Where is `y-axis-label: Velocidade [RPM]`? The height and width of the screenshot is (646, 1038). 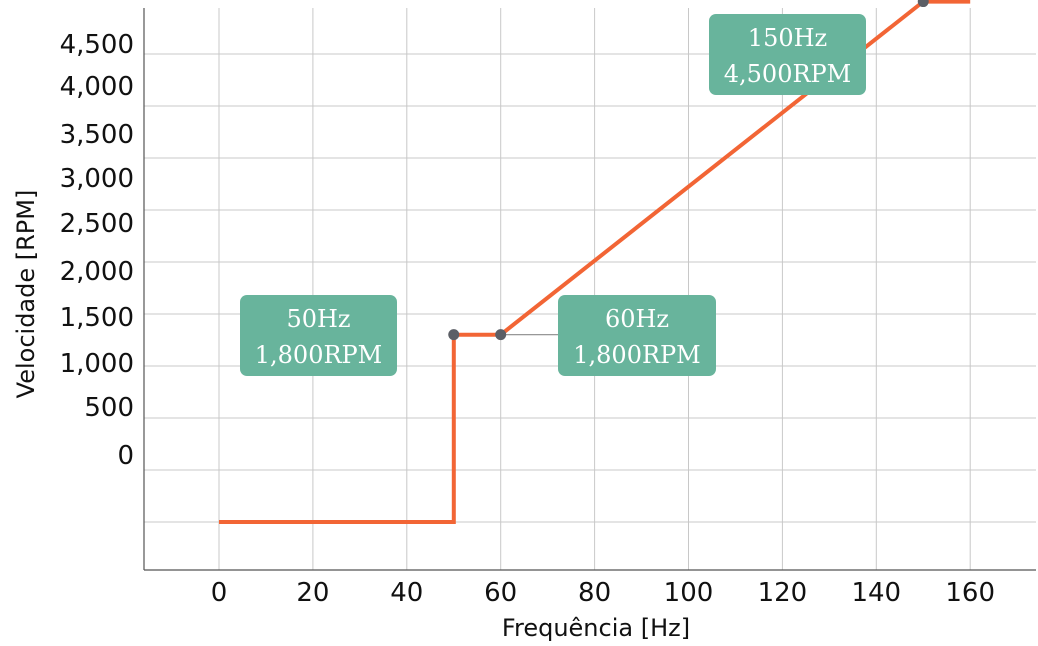 y-axis-label: Velocidade [RPM] is located at coordinates (26, 294).